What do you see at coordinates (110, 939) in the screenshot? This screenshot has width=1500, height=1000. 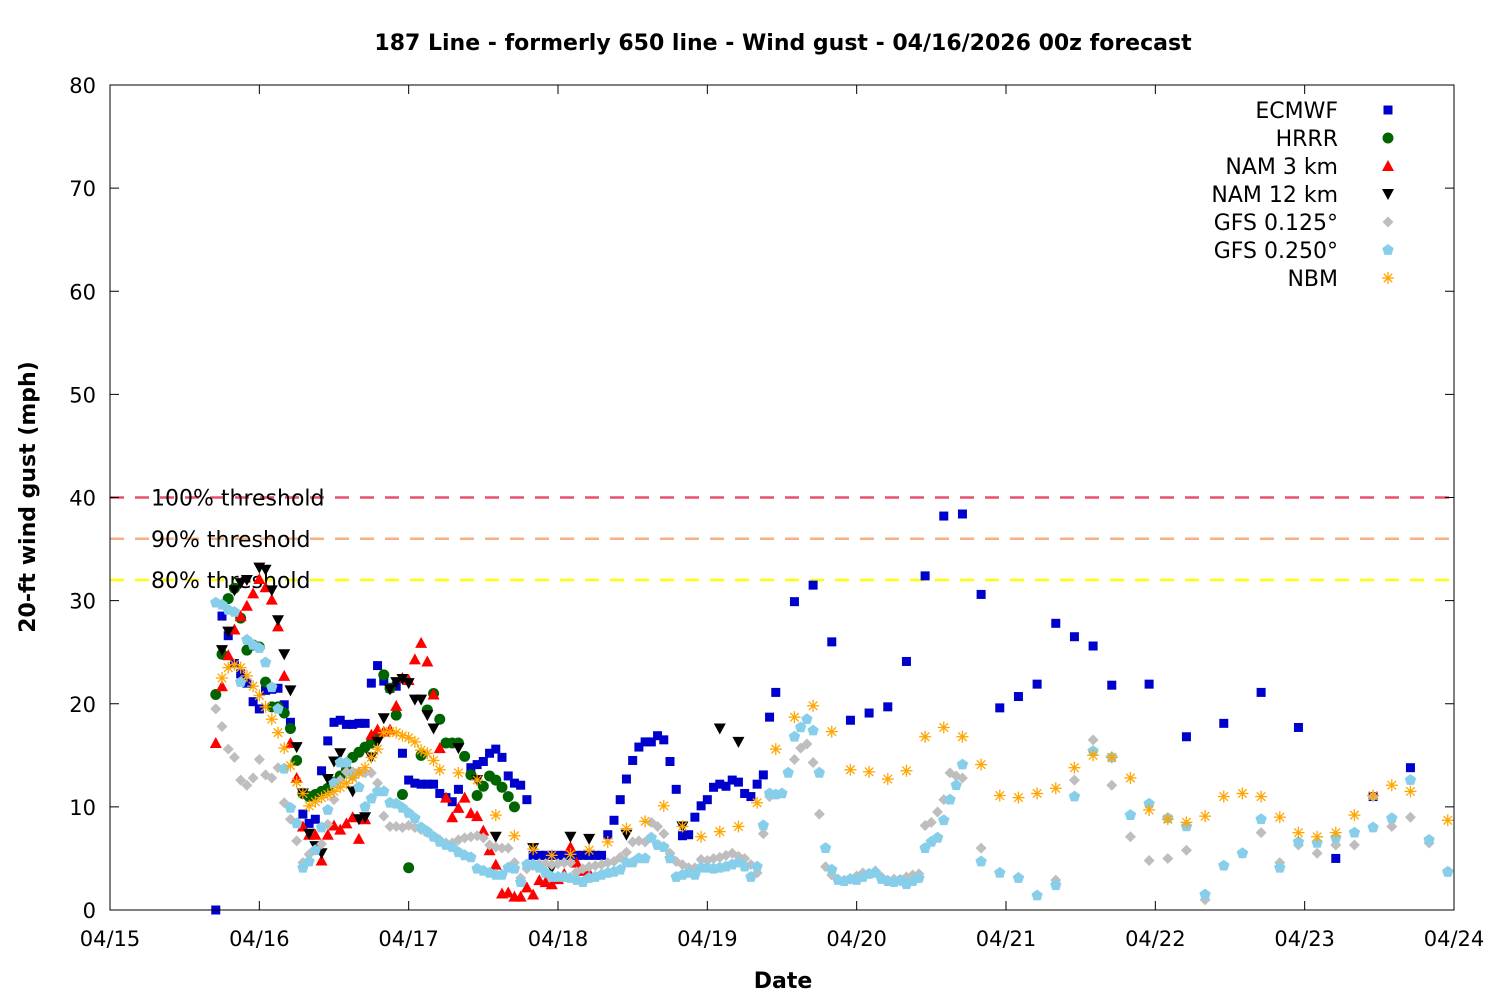 I see `x-tick-label: 04/15` at bounding box center [110, 939].